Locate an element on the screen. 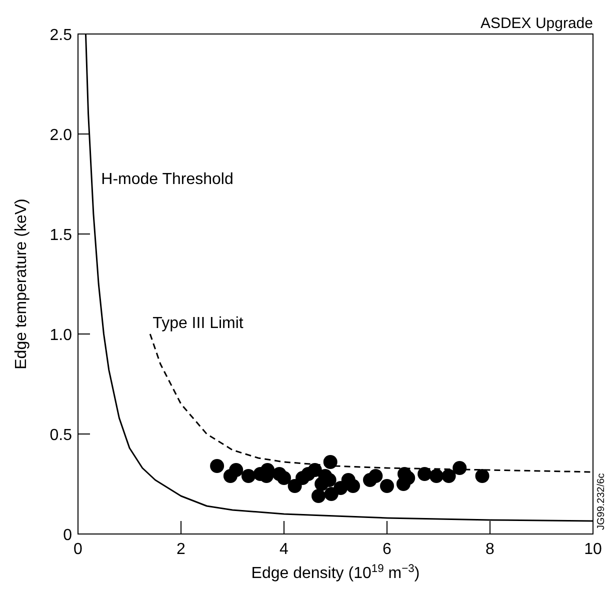  y-tick-label: 1.5 is located at coordinates (61, 235).